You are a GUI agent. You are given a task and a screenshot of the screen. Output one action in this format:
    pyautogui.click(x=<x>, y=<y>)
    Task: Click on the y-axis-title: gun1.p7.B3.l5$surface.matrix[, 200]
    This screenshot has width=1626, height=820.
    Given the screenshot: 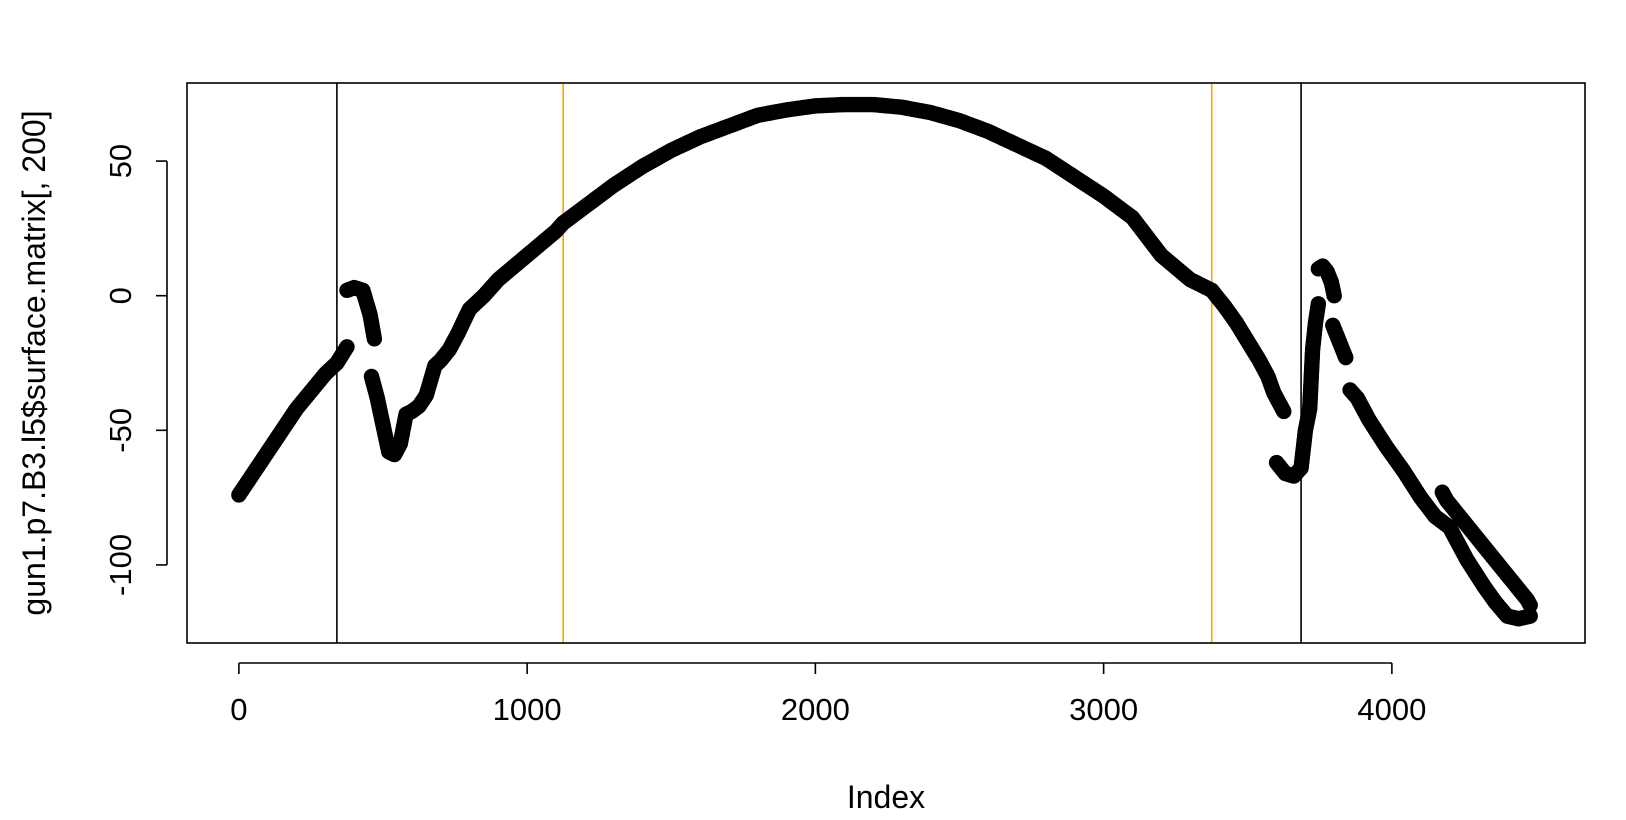 What is the action you would take?
    pyautogui.click(x=34, y=362)
    